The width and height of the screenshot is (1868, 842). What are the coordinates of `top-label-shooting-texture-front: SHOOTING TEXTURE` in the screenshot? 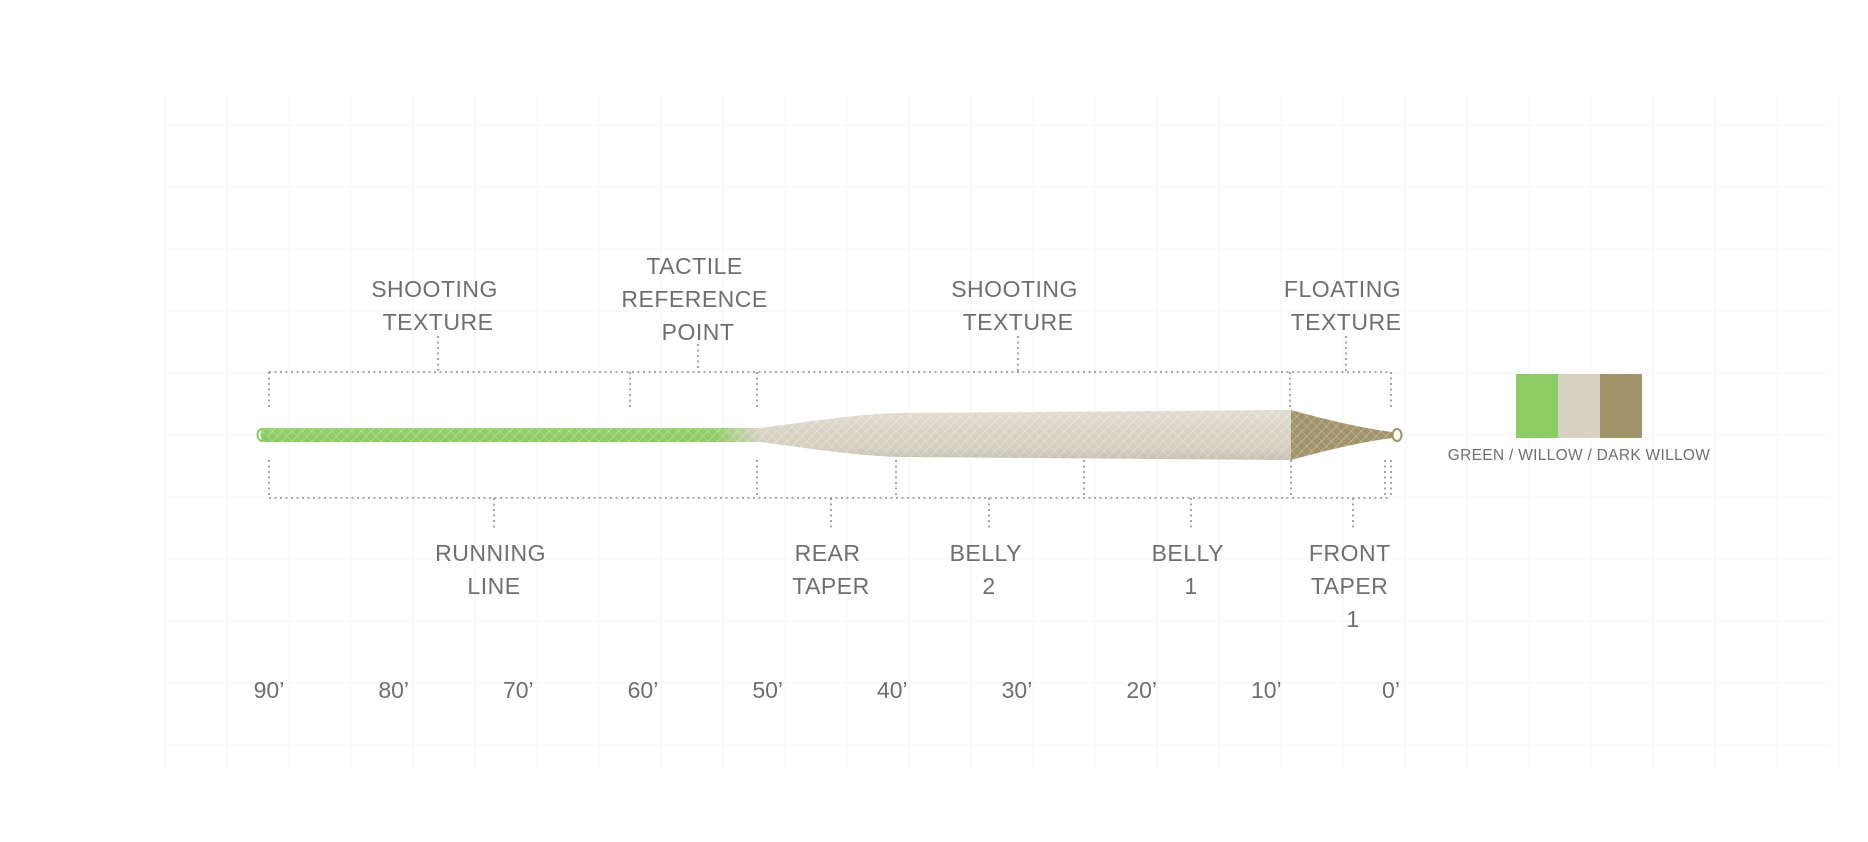 It's located at (1018, 305).